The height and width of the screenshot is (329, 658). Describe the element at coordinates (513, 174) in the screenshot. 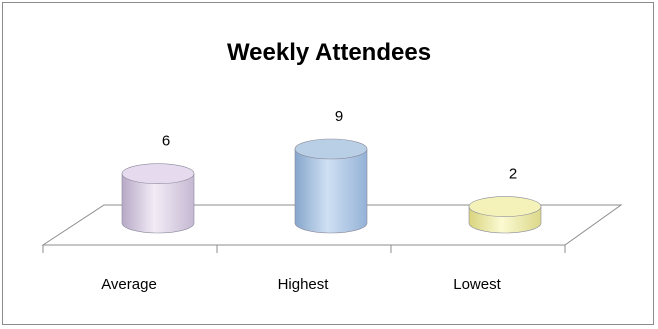

I see `data-label: 2` at that location.